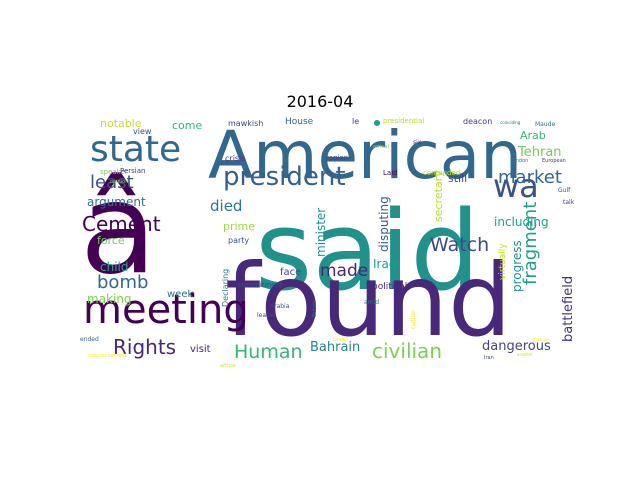 Image resolution: width=640 pixels, height=480 pixels. I want to click on word-27: minister, so click(321, 232).